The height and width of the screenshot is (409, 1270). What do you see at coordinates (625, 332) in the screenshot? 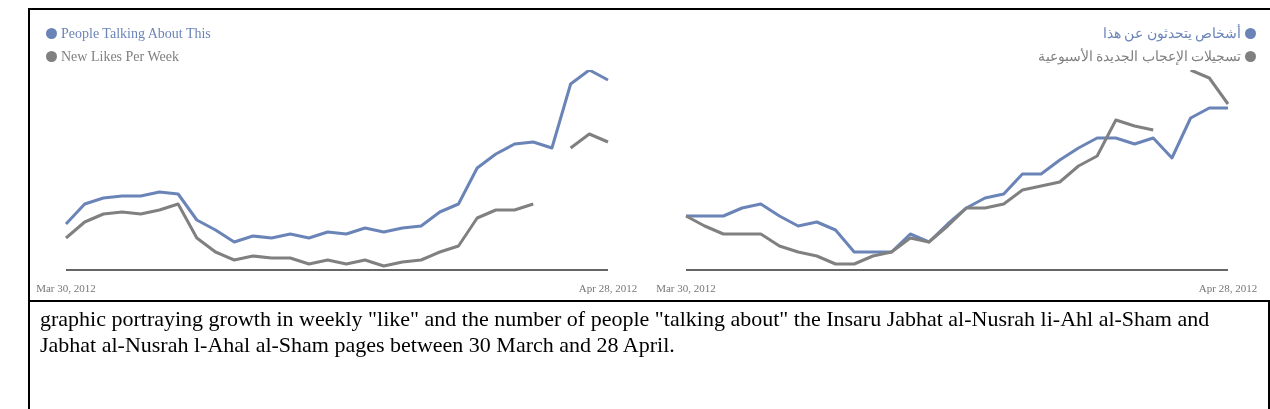
I see `text: graphic portraying growth in weekly "like" and the number of people "talking about" the Insaru Jabhat al-Nusrah li-Ahl al-Sham and Jabhat al-Nusrah l-Ahal al-Sham pages between 30 March and 28 April.` at bounding box center [625, 332].